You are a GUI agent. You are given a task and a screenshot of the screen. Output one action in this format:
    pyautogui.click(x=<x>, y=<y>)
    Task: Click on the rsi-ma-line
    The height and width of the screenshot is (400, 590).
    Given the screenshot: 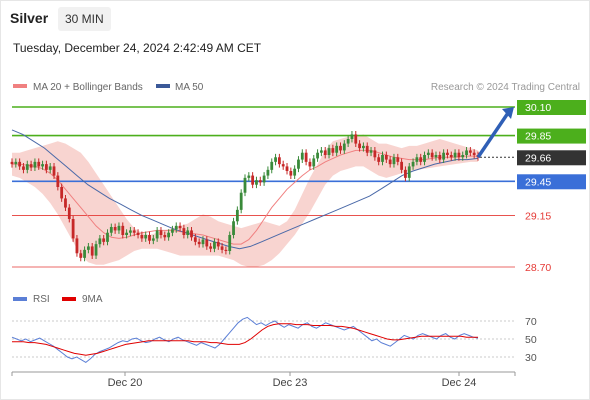 What is the action you would take?
    pyautogui.click(x=245, y=339)
    